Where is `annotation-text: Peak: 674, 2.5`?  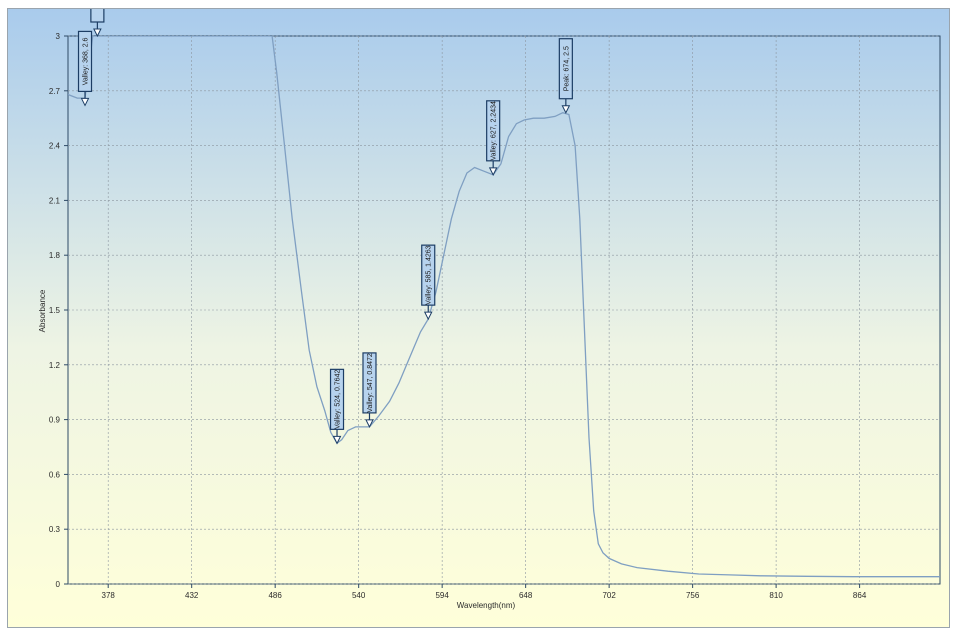
annotation-text: Peak: 674, 2.5 is located at coordinates (566, 68).